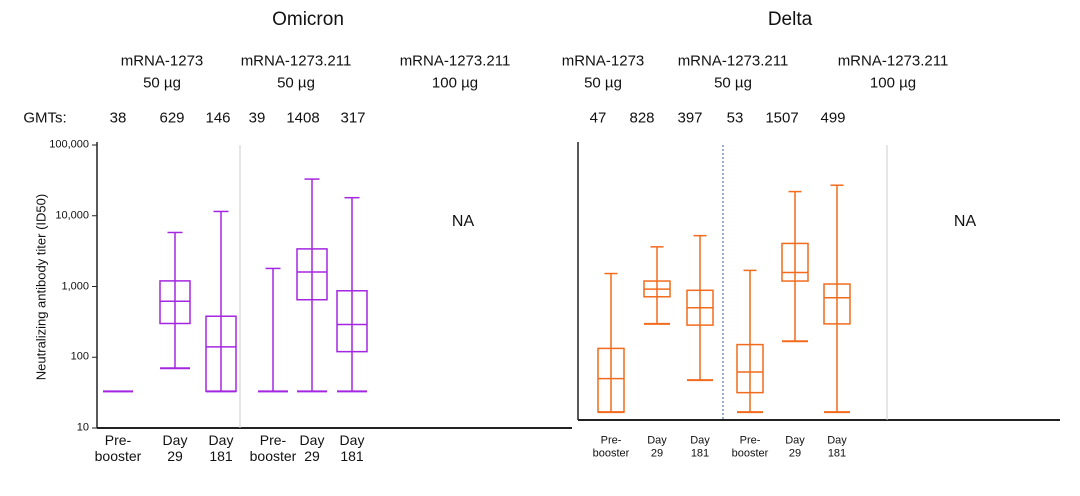 The width and height of the screenshot is (1080, 496). Describe the element at coordinates (735, 118) in the screenshot. I see `gmt-value: 53` at that location.